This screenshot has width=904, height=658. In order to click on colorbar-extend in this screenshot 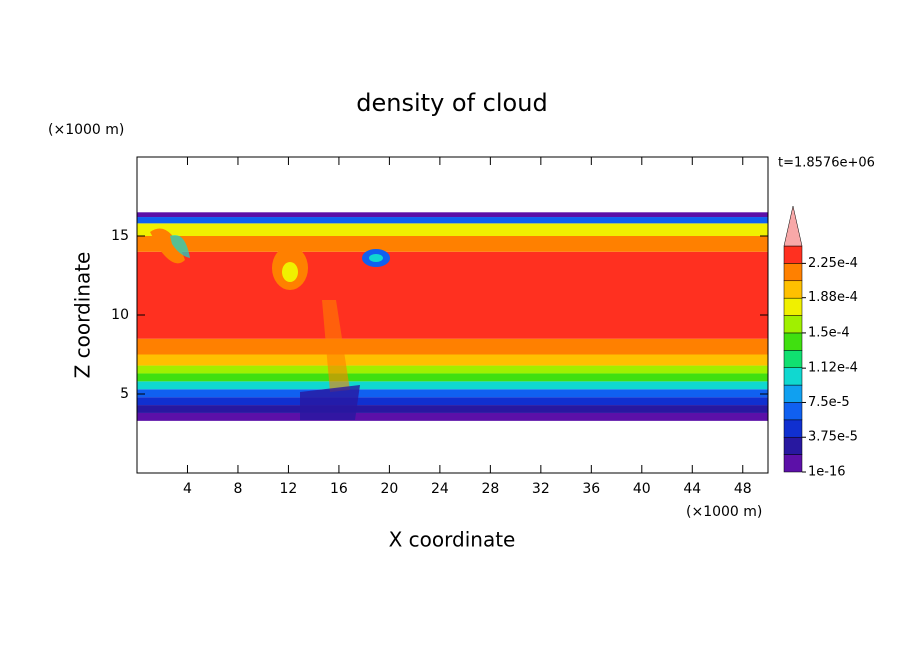, I will do `click(793, 226)`.